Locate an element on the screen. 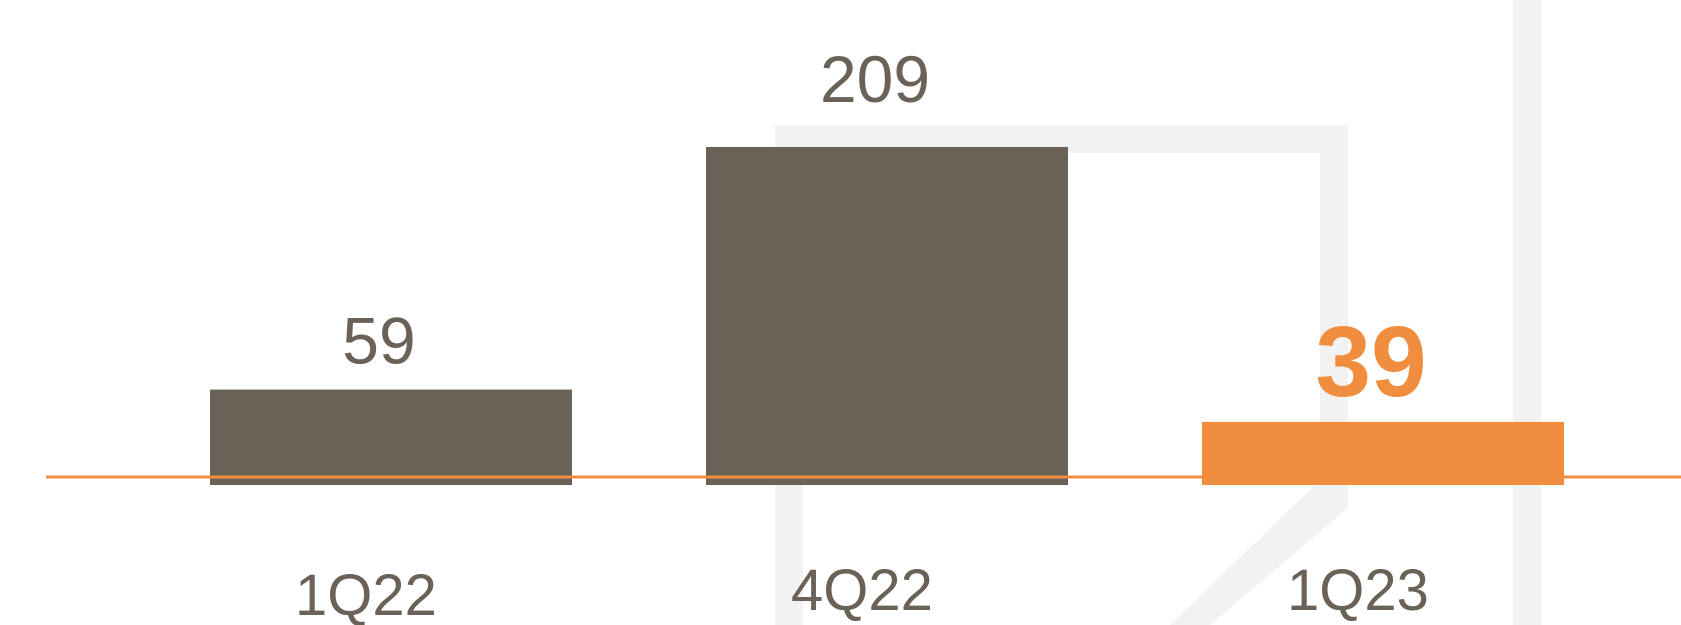 This screenshot has height=625, width=1681. category-labels-group: 1Q22 4Q22 1Q23 is located at coordinates (862, 591).